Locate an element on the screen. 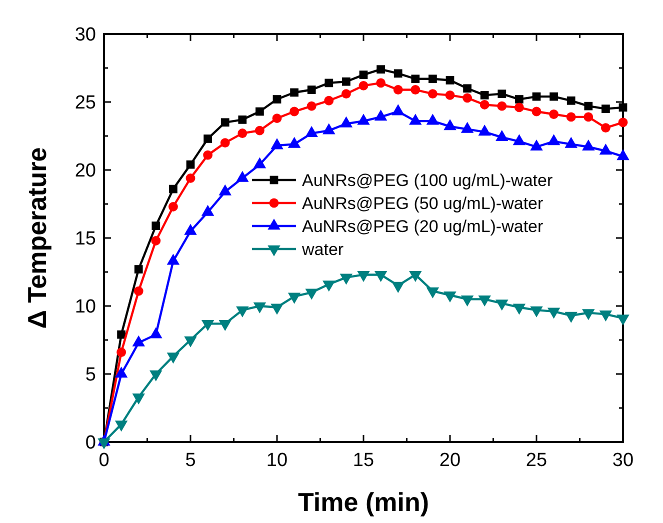  y-tick-label: 15 is located at coordinates (85, 239).